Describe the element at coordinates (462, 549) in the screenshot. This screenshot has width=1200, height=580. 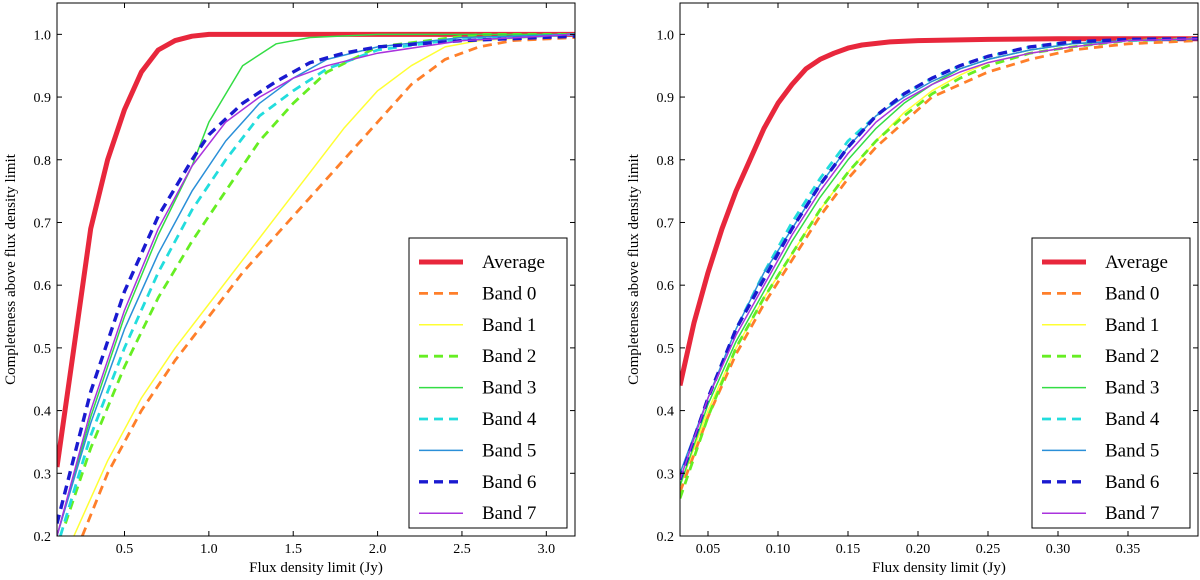
I see `x-tick-label: 2.5` at that location.